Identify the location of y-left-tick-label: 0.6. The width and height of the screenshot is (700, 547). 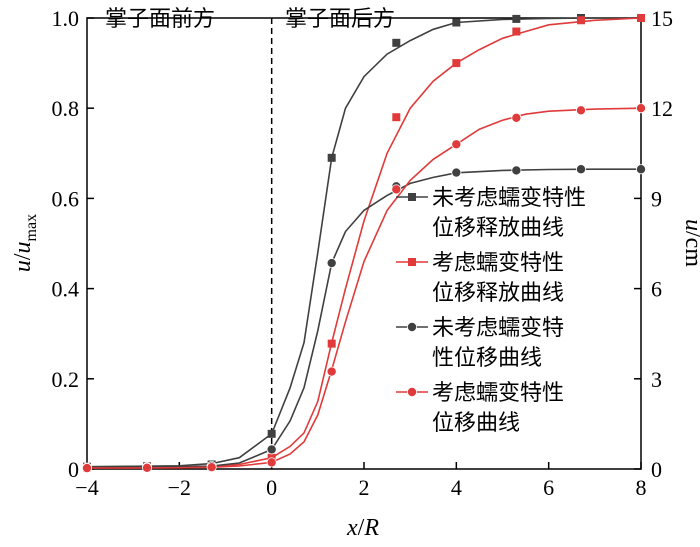
(66, 198).